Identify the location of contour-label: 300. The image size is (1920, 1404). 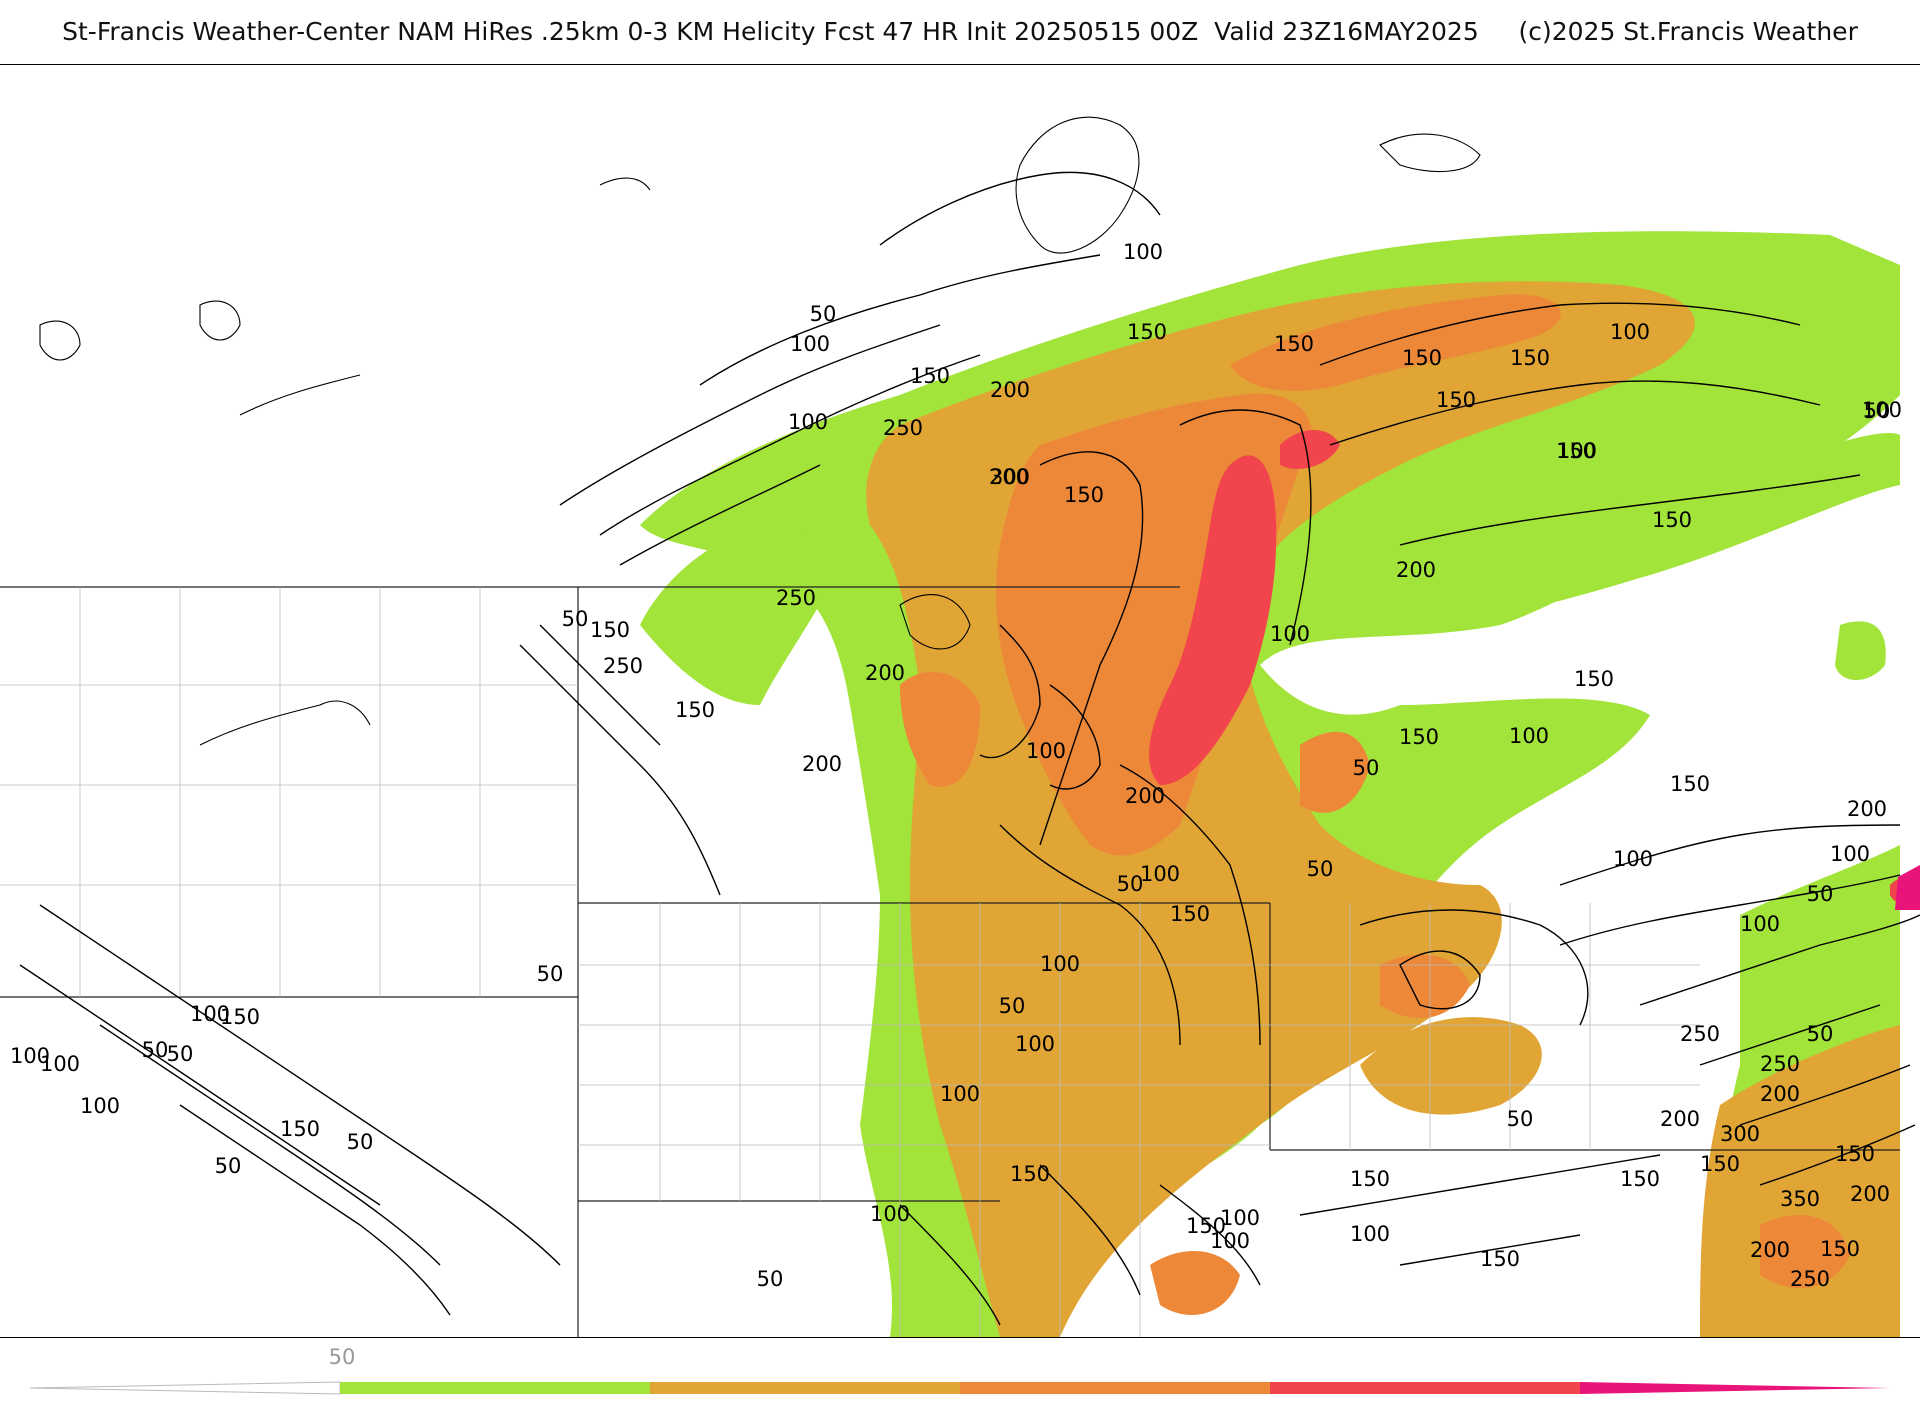
(1010, 477).